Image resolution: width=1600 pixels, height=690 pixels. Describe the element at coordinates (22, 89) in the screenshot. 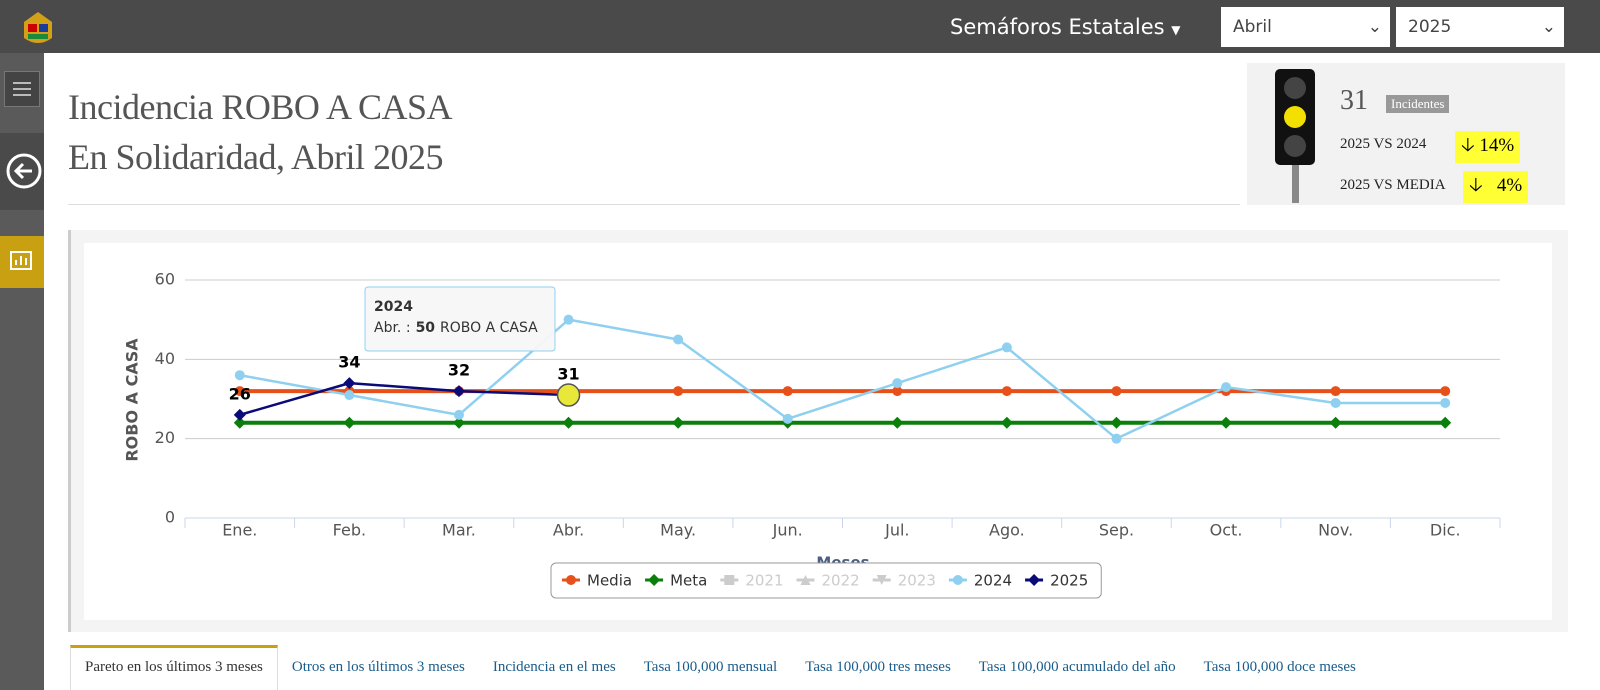

I see `menu-button` at that location.